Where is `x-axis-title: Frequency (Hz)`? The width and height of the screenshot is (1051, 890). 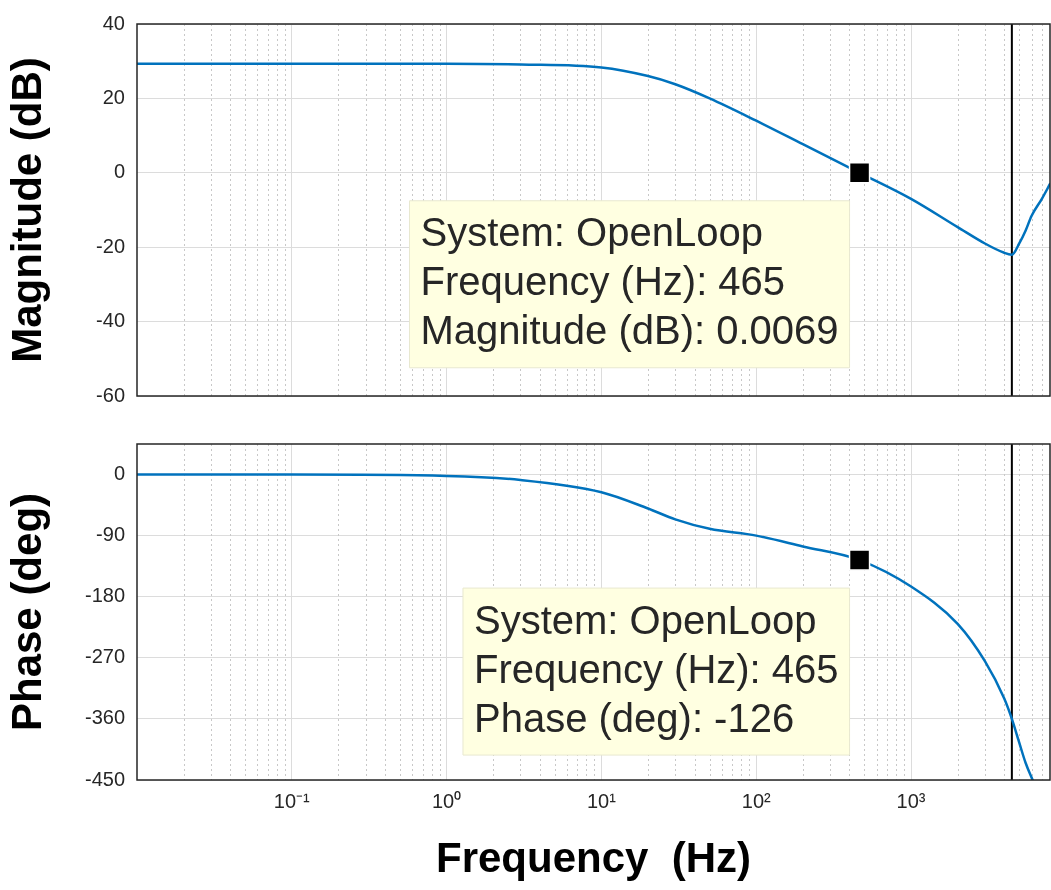
x-axis-title: Frequency (Hz) is located at coordinates (593, 858).